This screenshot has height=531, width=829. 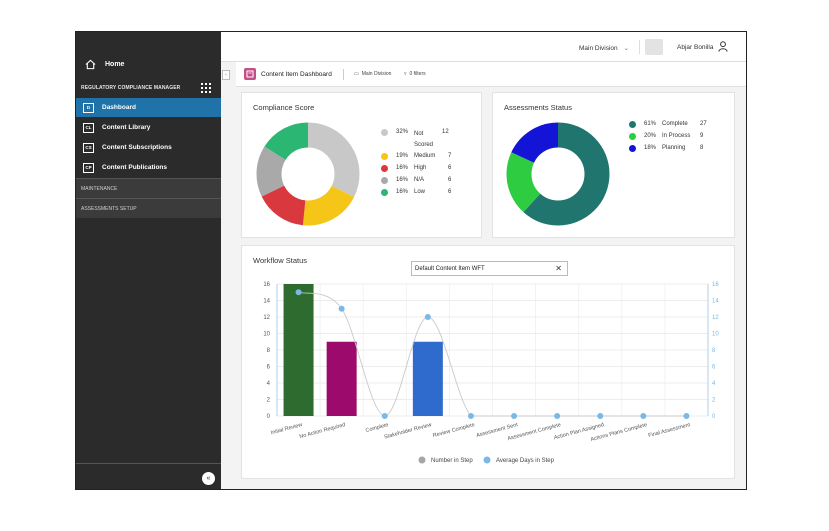 I want to click on avatar, so click(x=654, y=47).